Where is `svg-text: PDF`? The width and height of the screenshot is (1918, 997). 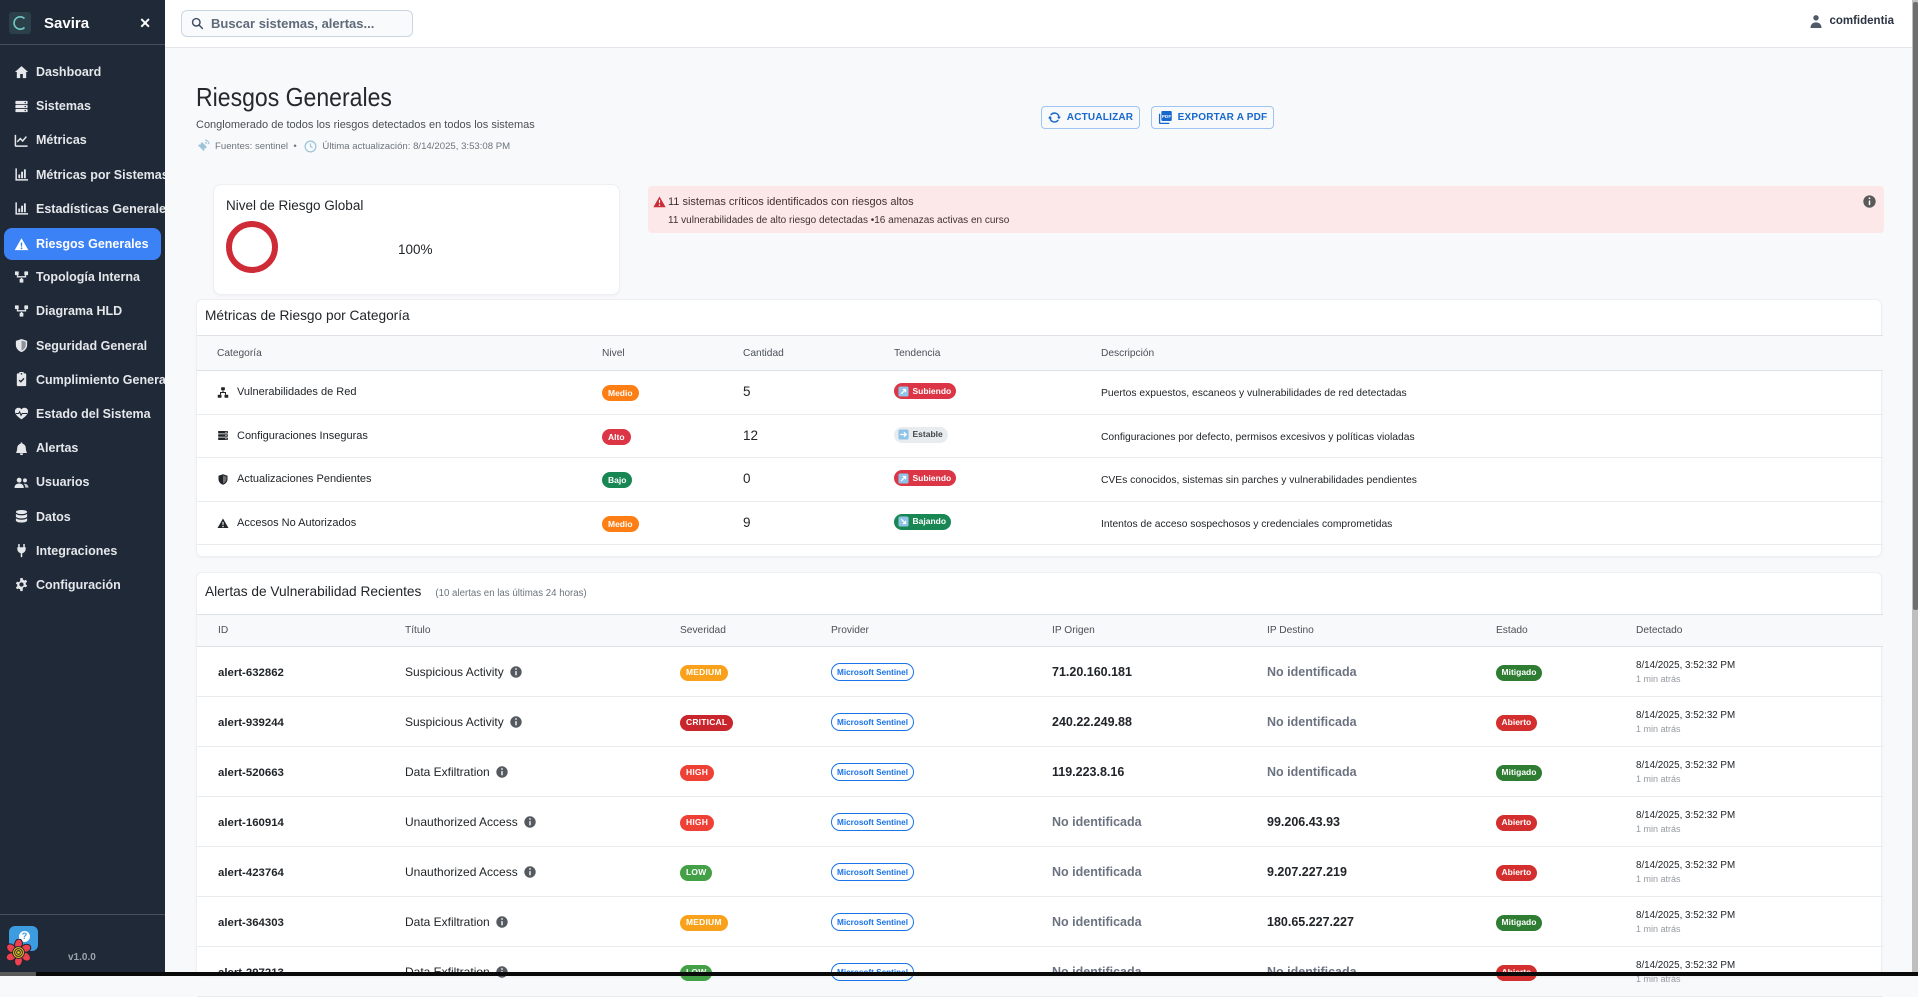
svg-text: PDF is located at coordinates (1166, 116).